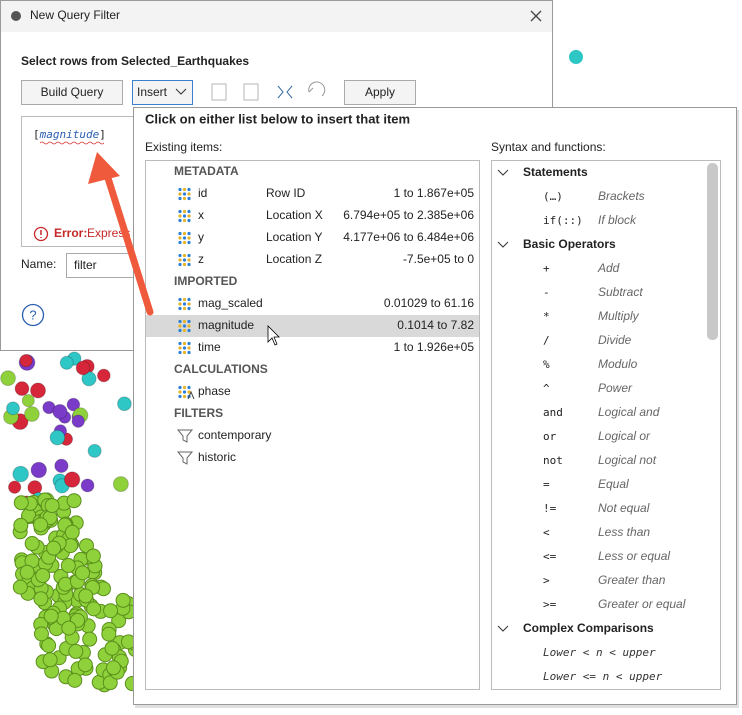 This screenshot has height=715, width=742. Describe the element at coordinates (185, 458) in the screenshot. I see `filter-icon` at that location.